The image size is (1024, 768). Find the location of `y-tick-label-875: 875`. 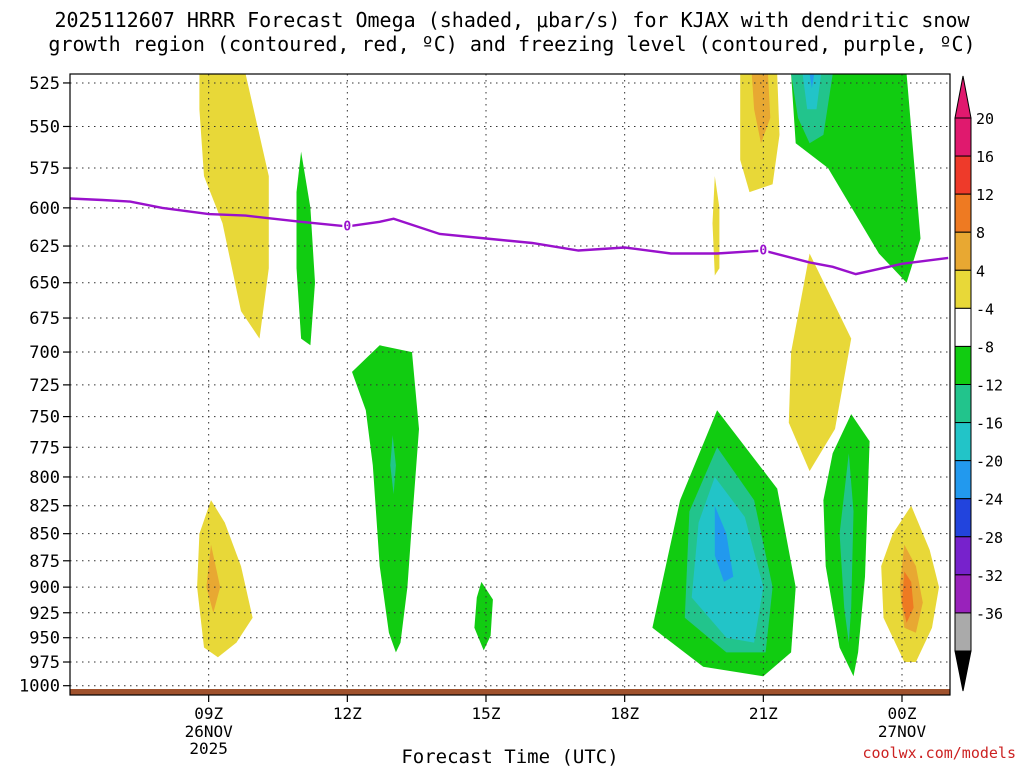

y-tick-label-875: 875 is located at coordinates (44, 562).